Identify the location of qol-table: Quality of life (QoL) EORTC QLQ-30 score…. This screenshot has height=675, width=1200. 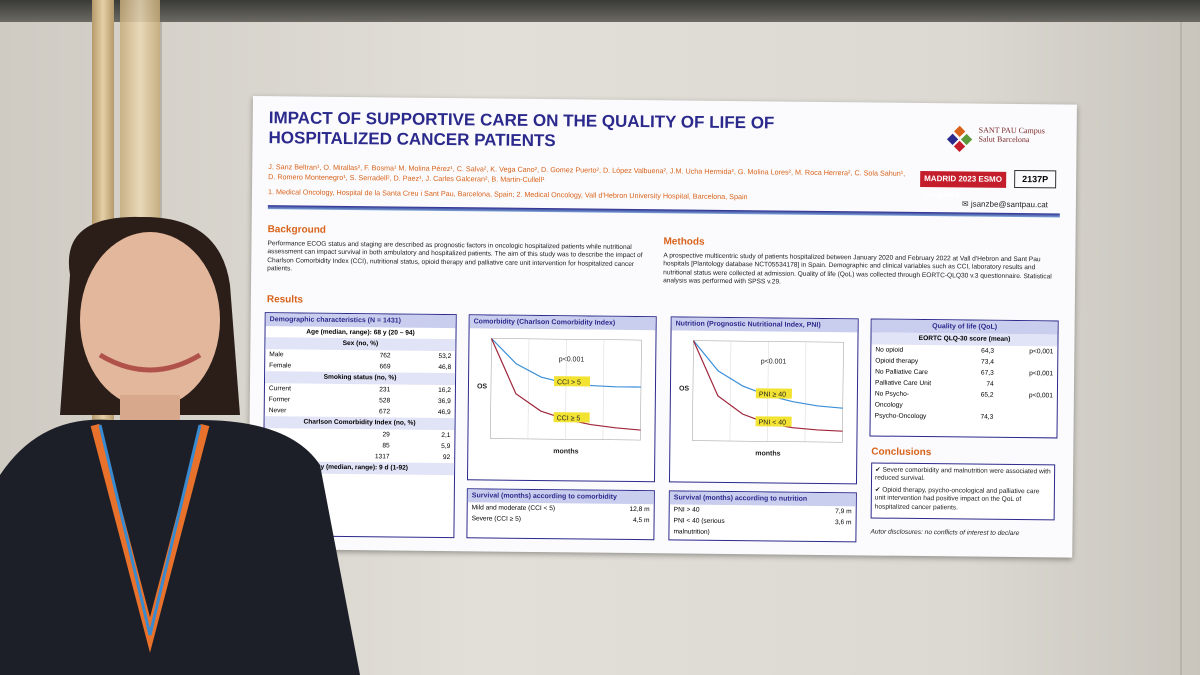
(964, 378).